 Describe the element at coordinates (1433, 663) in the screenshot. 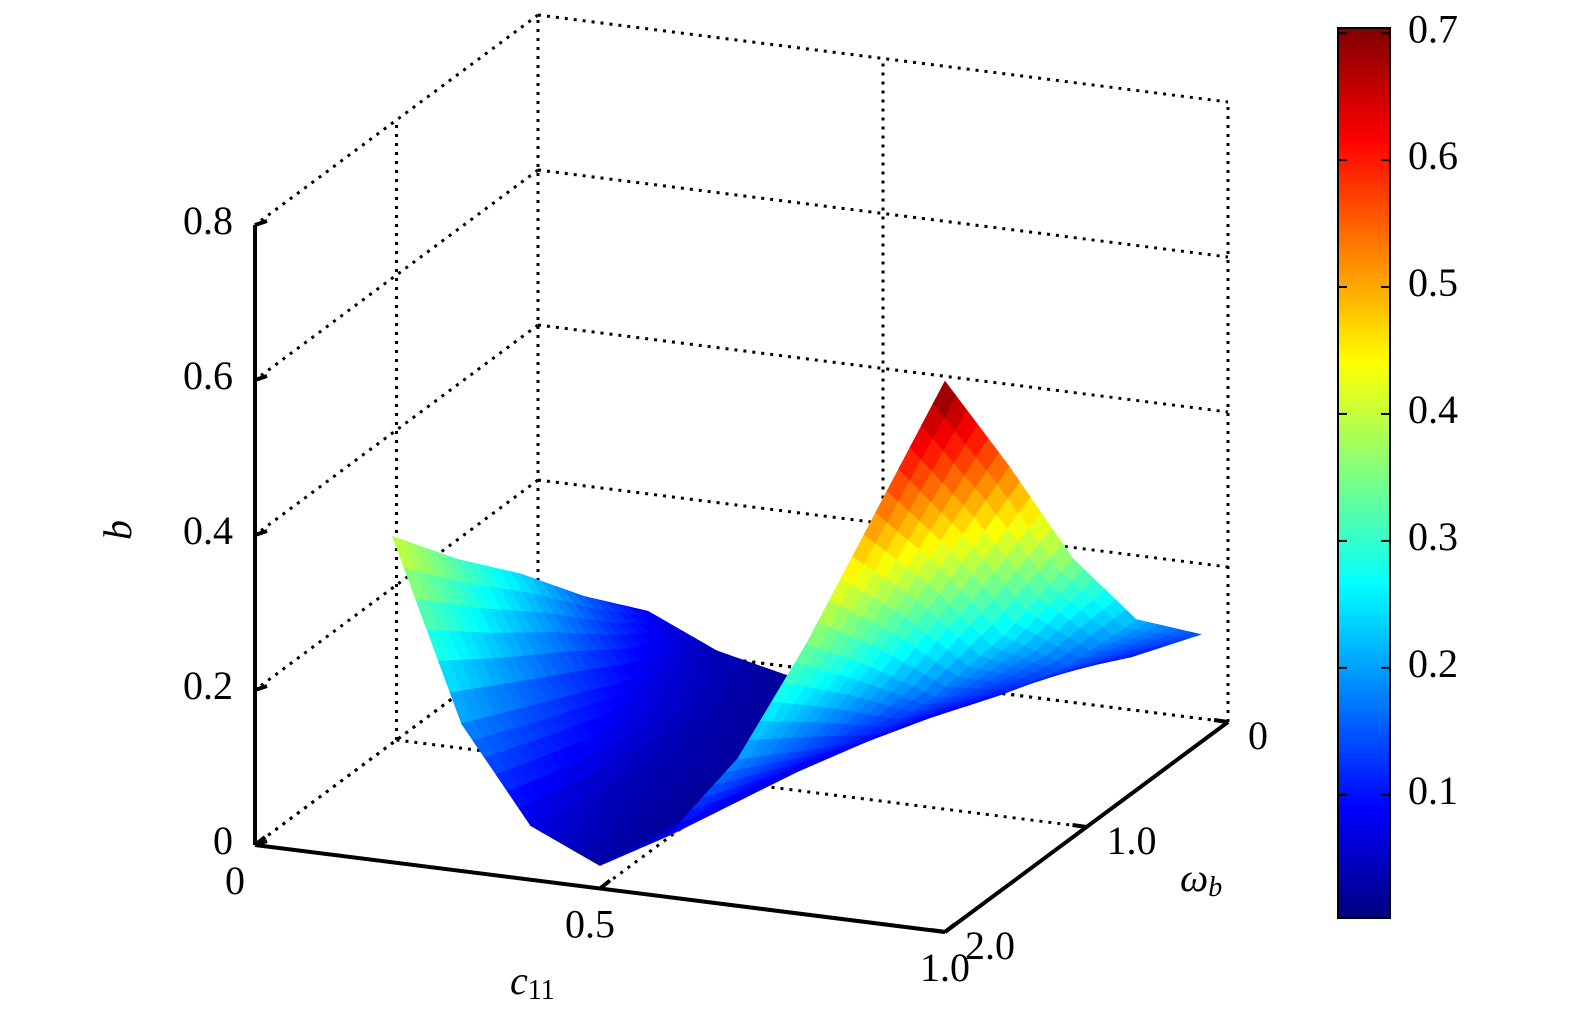

I see `colorbar-tick-label: 0.2` at that location.